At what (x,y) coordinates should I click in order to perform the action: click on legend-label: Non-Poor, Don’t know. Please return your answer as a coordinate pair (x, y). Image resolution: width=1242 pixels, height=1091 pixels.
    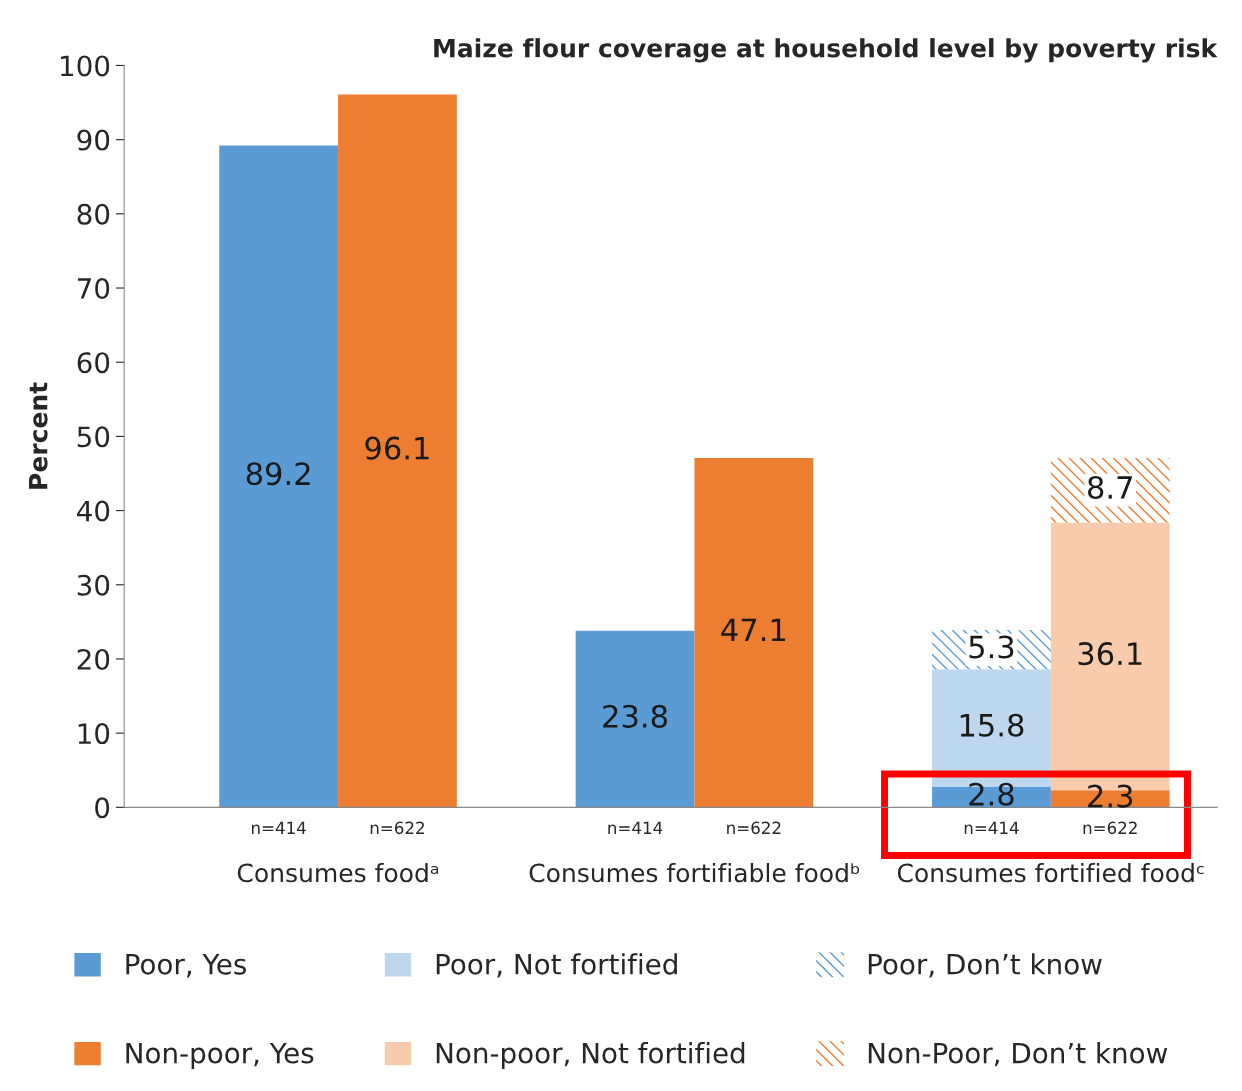
    Looking at the image, I should click on (1018, 1054).